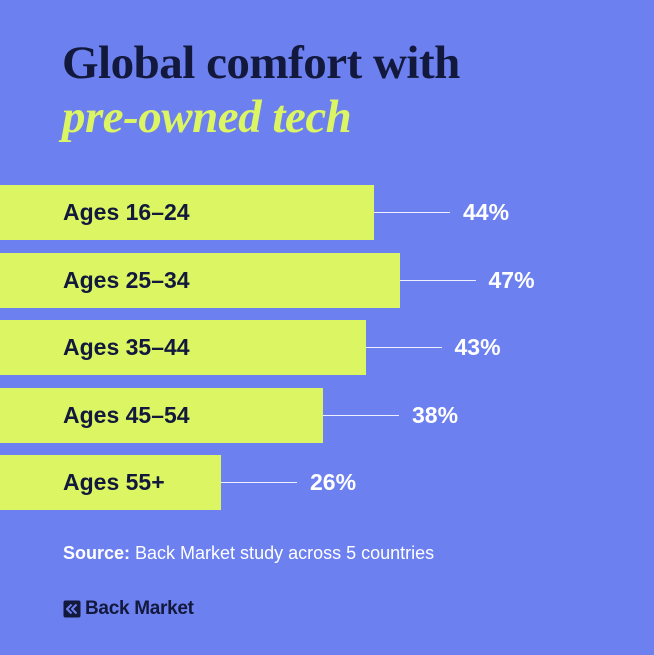  What do you see at coordinates (139, 608) in the screenshot?
I see `brand-name: Back Market` at bounding box center [139, 608].